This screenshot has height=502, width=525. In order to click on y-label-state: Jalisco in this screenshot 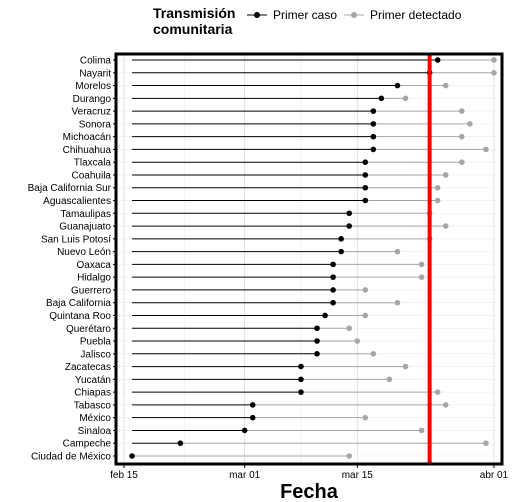, I will do `click(95, 354)`.